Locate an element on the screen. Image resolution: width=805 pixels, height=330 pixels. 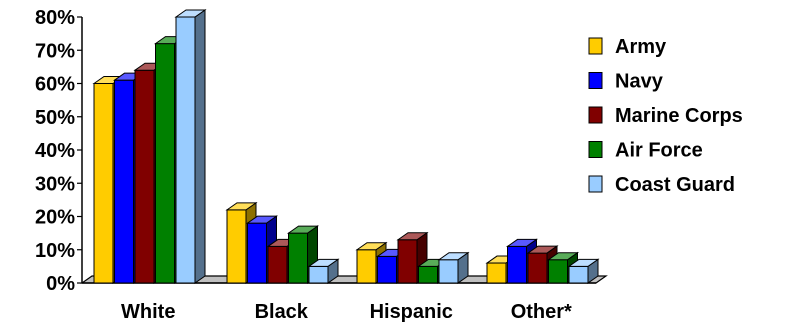
category-label: White is located at coordinates (148, 312).